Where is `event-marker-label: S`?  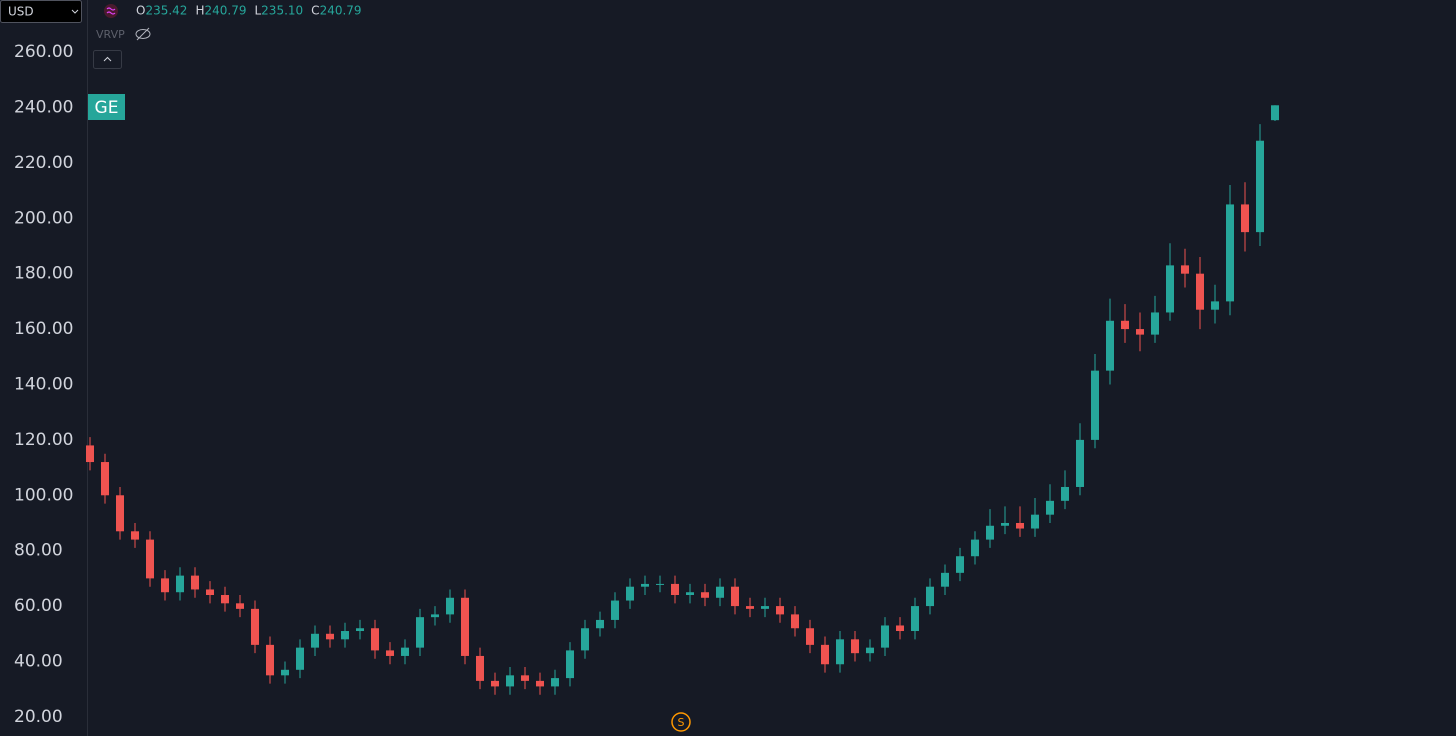 event-marker-label: S is located at coordinates (681, 722).